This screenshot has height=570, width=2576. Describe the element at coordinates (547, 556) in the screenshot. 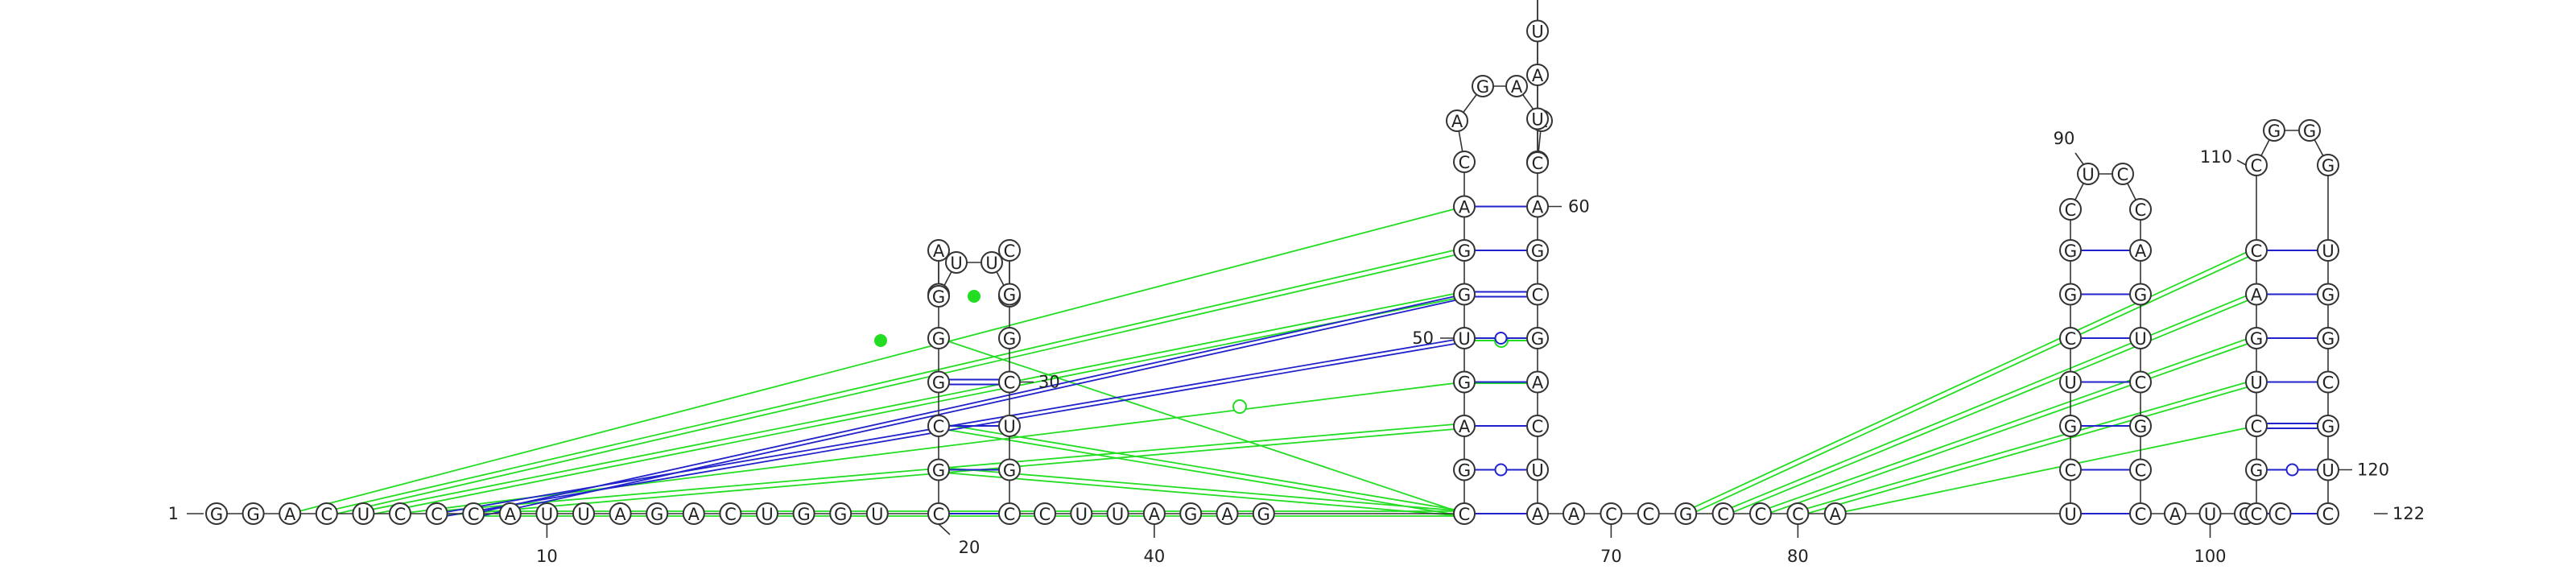

I see `position-label: 10` at that location.